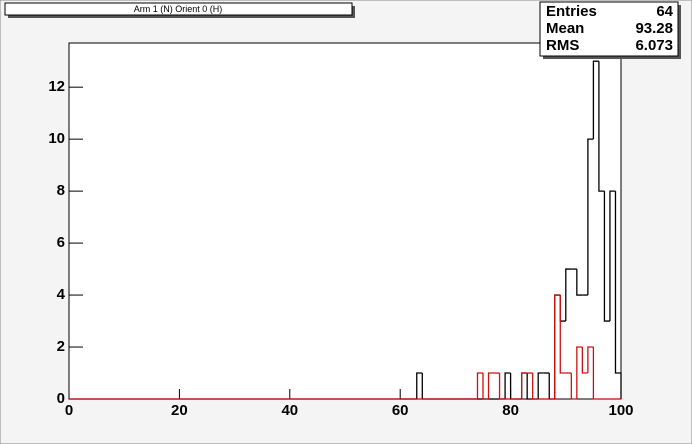  Describe the element at coordinates (562, 45) in the screenshot. I see `stat-label: RMS` at that location.